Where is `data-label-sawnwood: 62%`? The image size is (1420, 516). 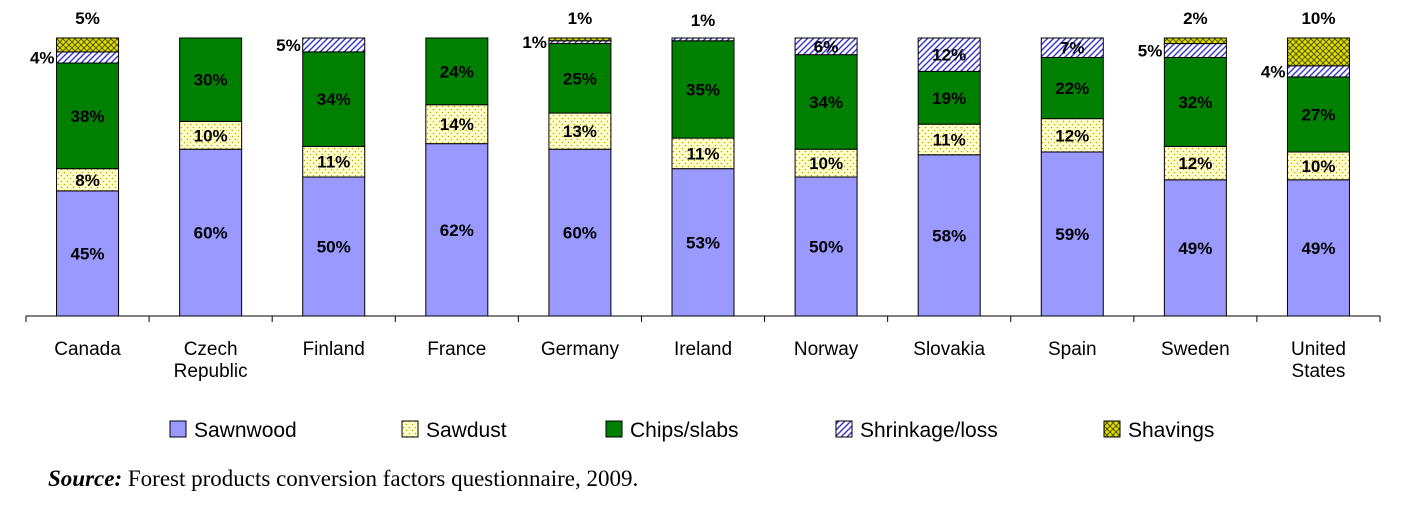
data-label-sawnwood: 62% is located at coordinates (457, 230).